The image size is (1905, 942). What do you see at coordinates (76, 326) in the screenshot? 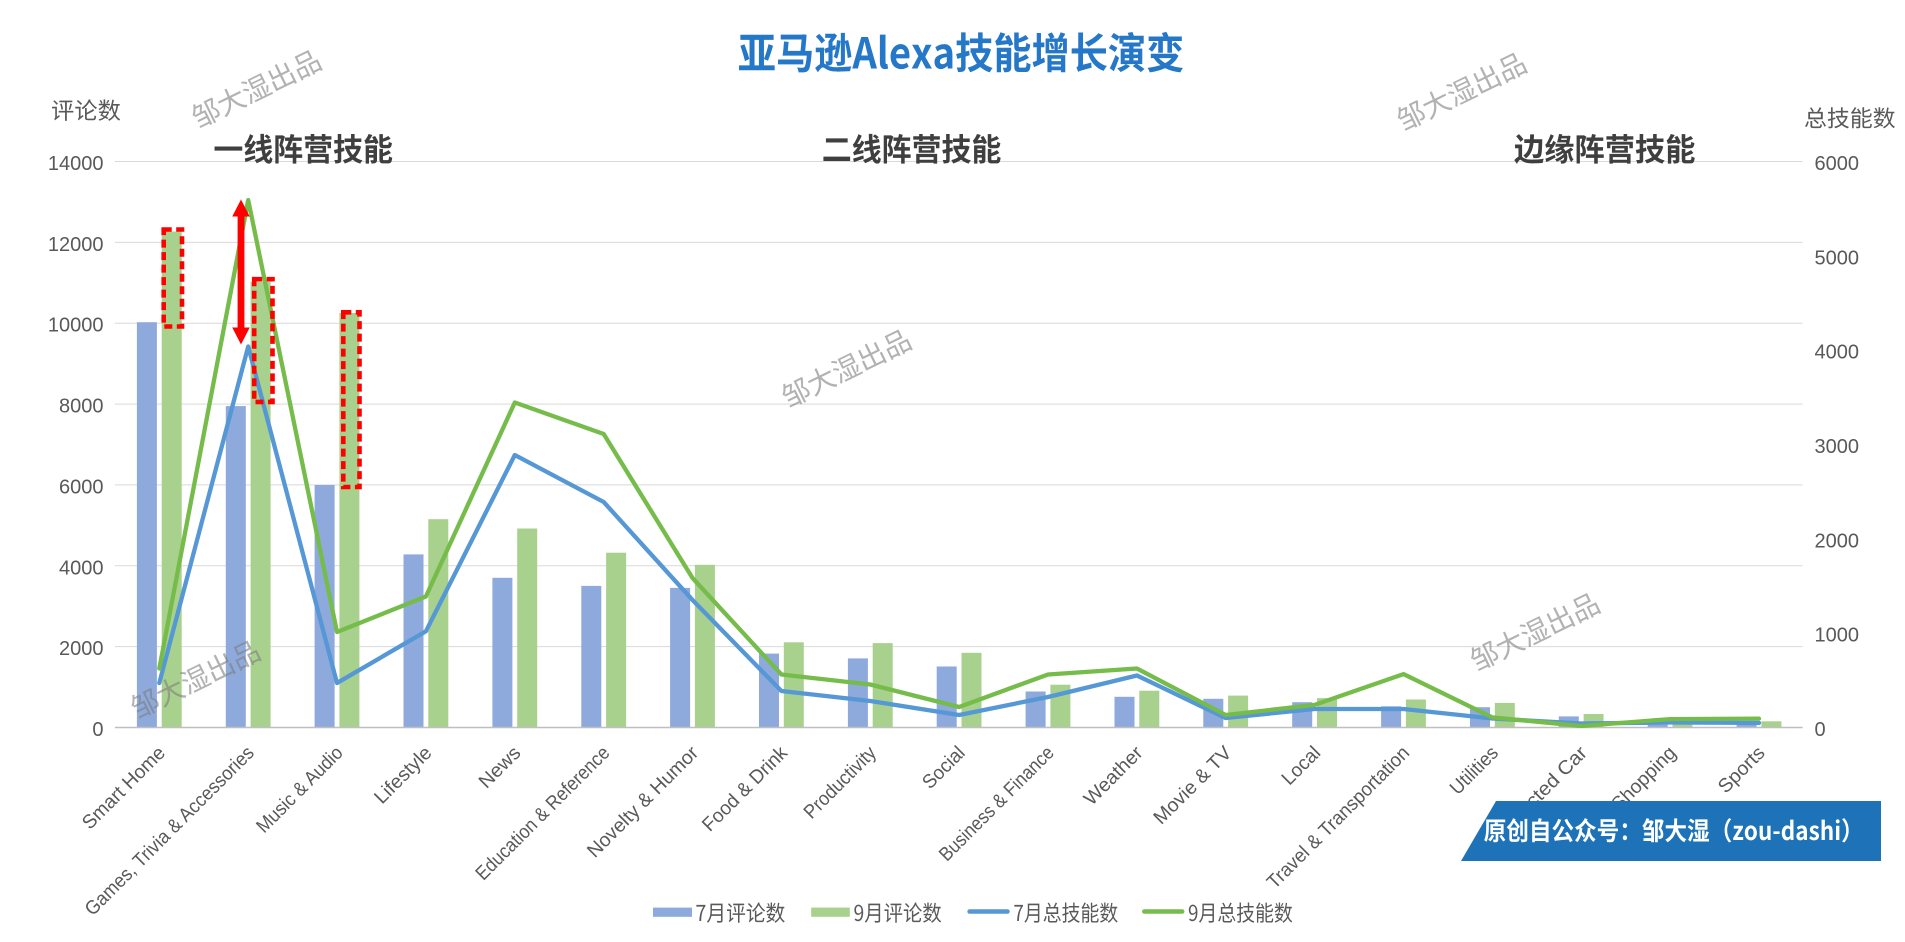
I see `svg-text: 10000` at bounding box center [76, 326].